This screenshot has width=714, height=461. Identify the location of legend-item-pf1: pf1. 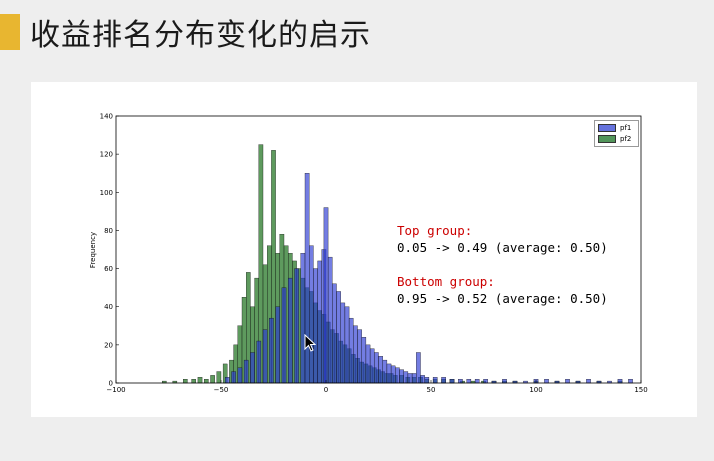
(614, 128).